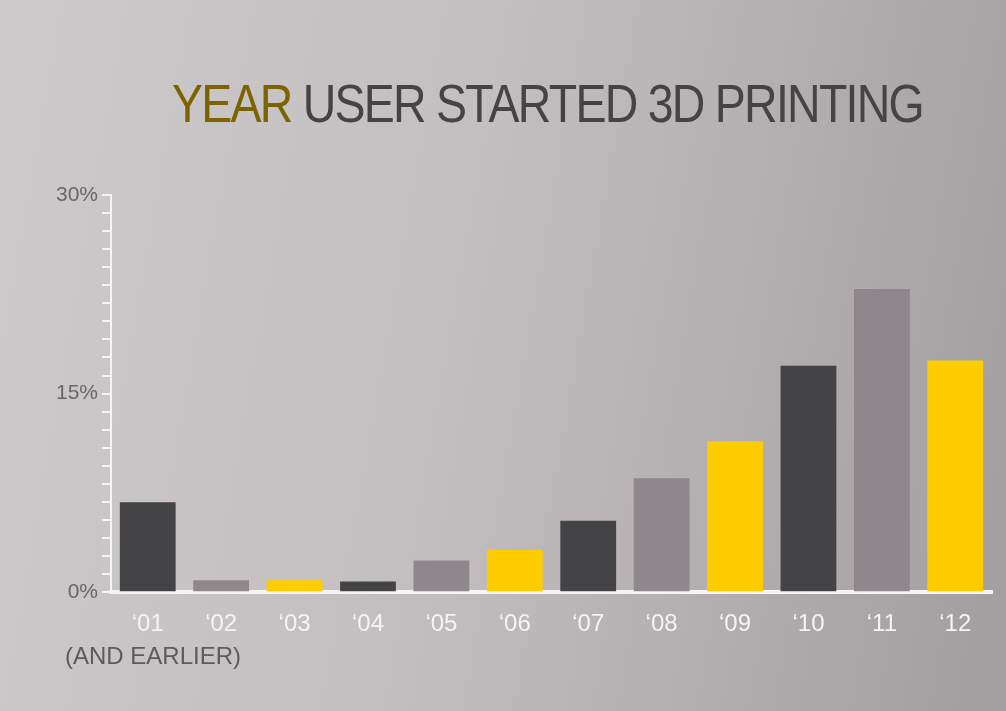  Describe the element at coordinates (77, 392) in the screenshot. I see `y-tick-label: 15%` at that location.